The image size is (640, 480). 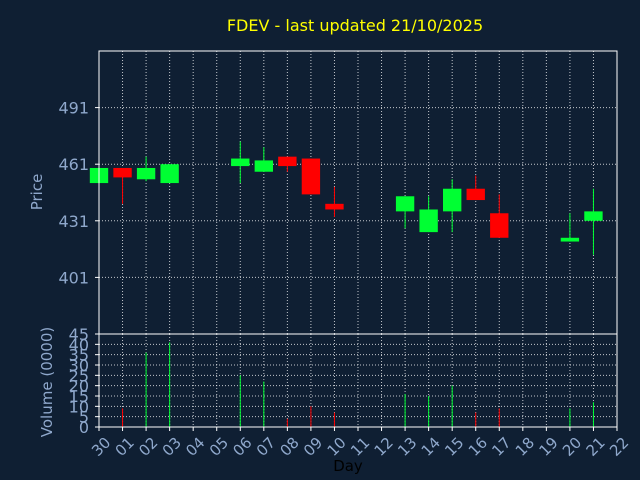 I want to click on x-tick-label: 09, so click(x=313, y=447).